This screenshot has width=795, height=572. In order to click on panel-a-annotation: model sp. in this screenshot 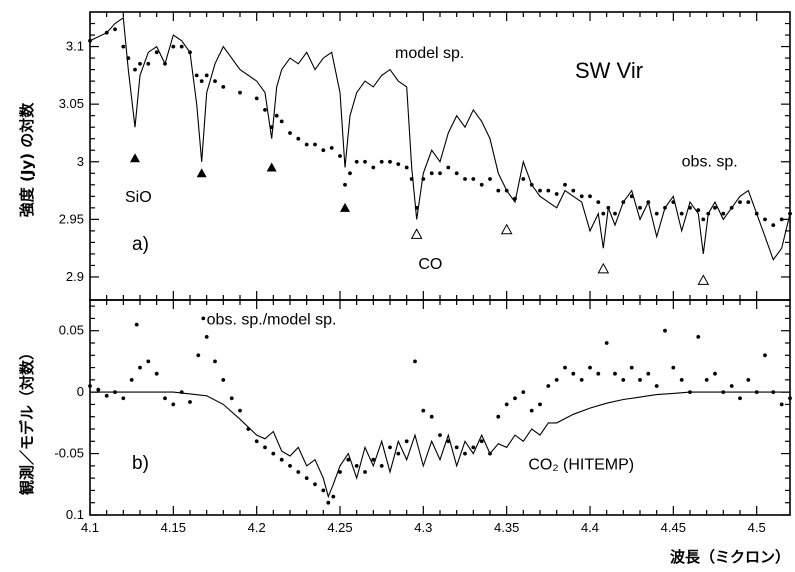, I will do `click(429, 53)`.